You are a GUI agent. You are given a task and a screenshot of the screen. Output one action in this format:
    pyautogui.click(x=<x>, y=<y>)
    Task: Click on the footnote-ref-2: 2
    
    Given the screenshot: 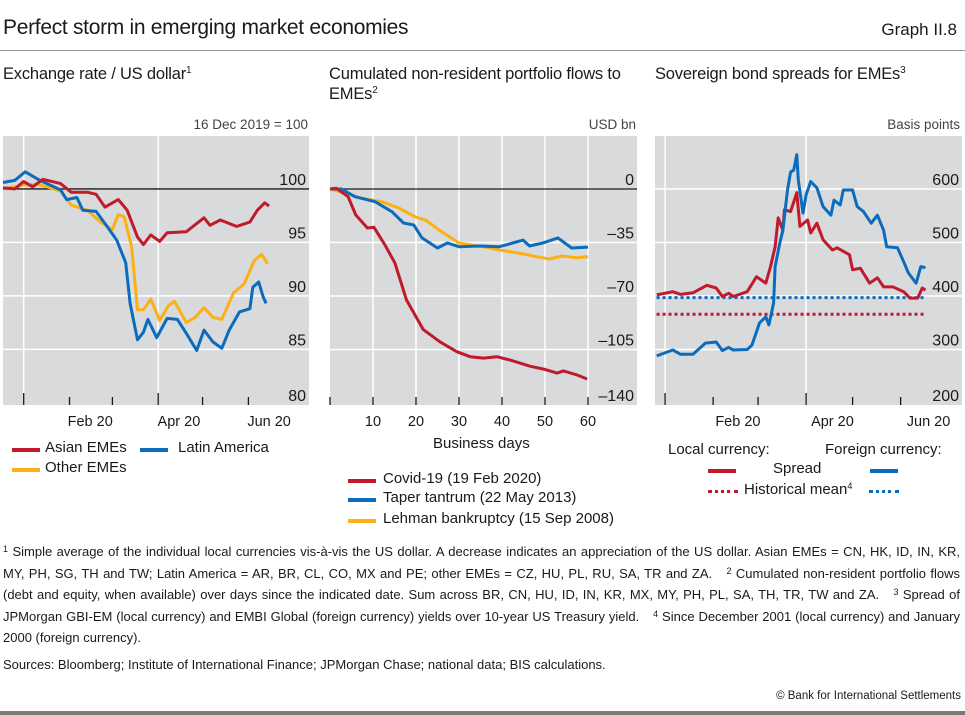 What is the action you would take?
    pyautogui.click(x=375, y=90)
    